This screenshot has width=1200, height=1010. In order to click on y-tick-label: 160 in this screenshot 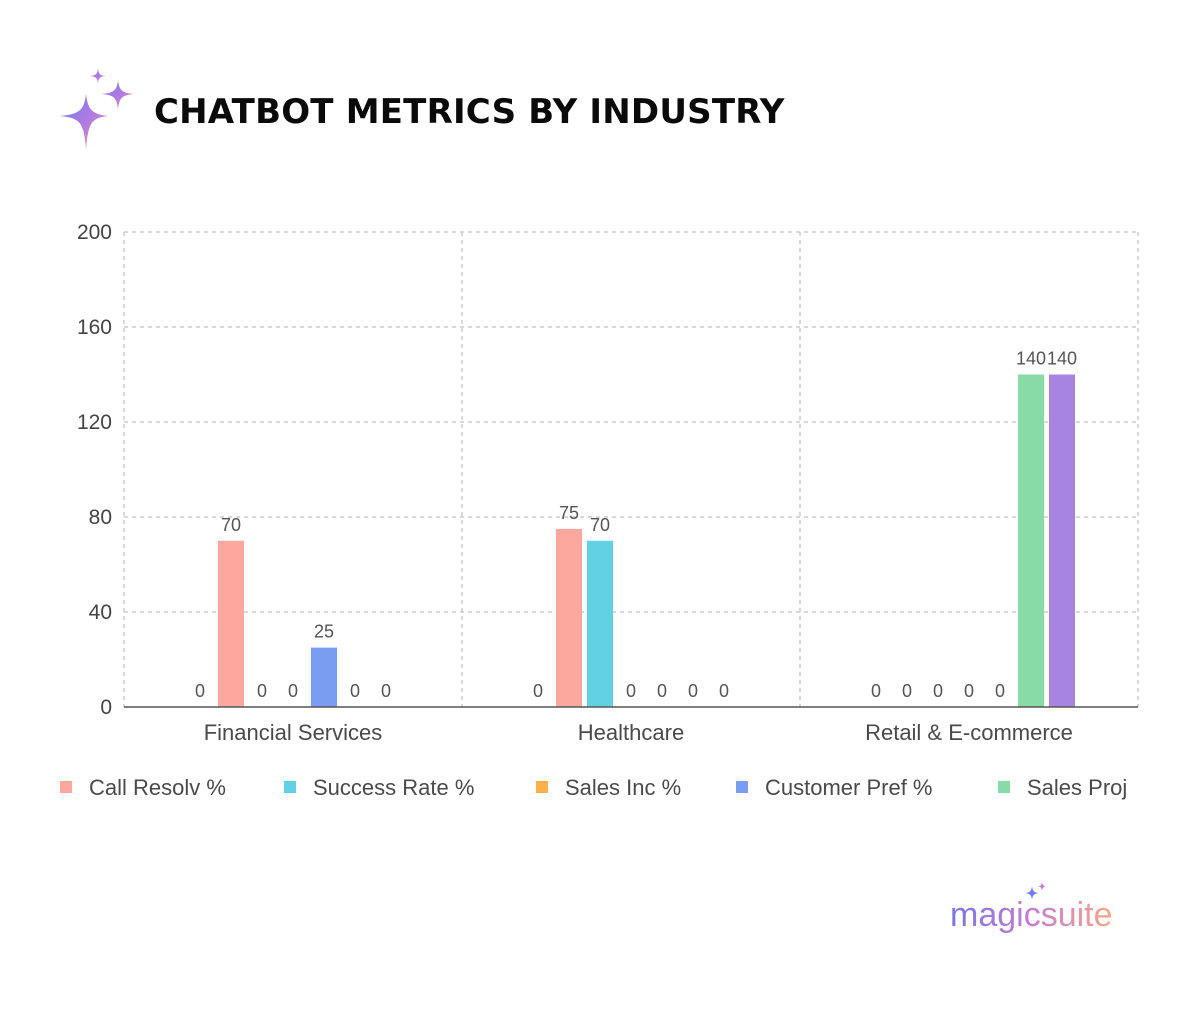, I will do `click(94, 327)`.